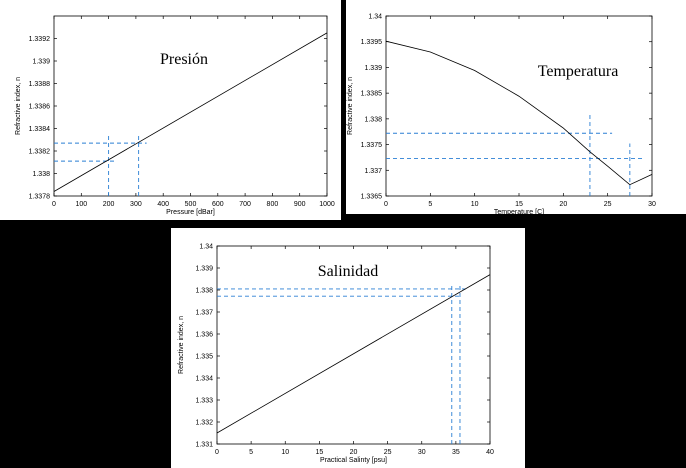 The image size is (686, 468). Describe the element at coordinates (204, 445) in the screenshot. I see `salinity-y-tick-label: 1.331` at that location.